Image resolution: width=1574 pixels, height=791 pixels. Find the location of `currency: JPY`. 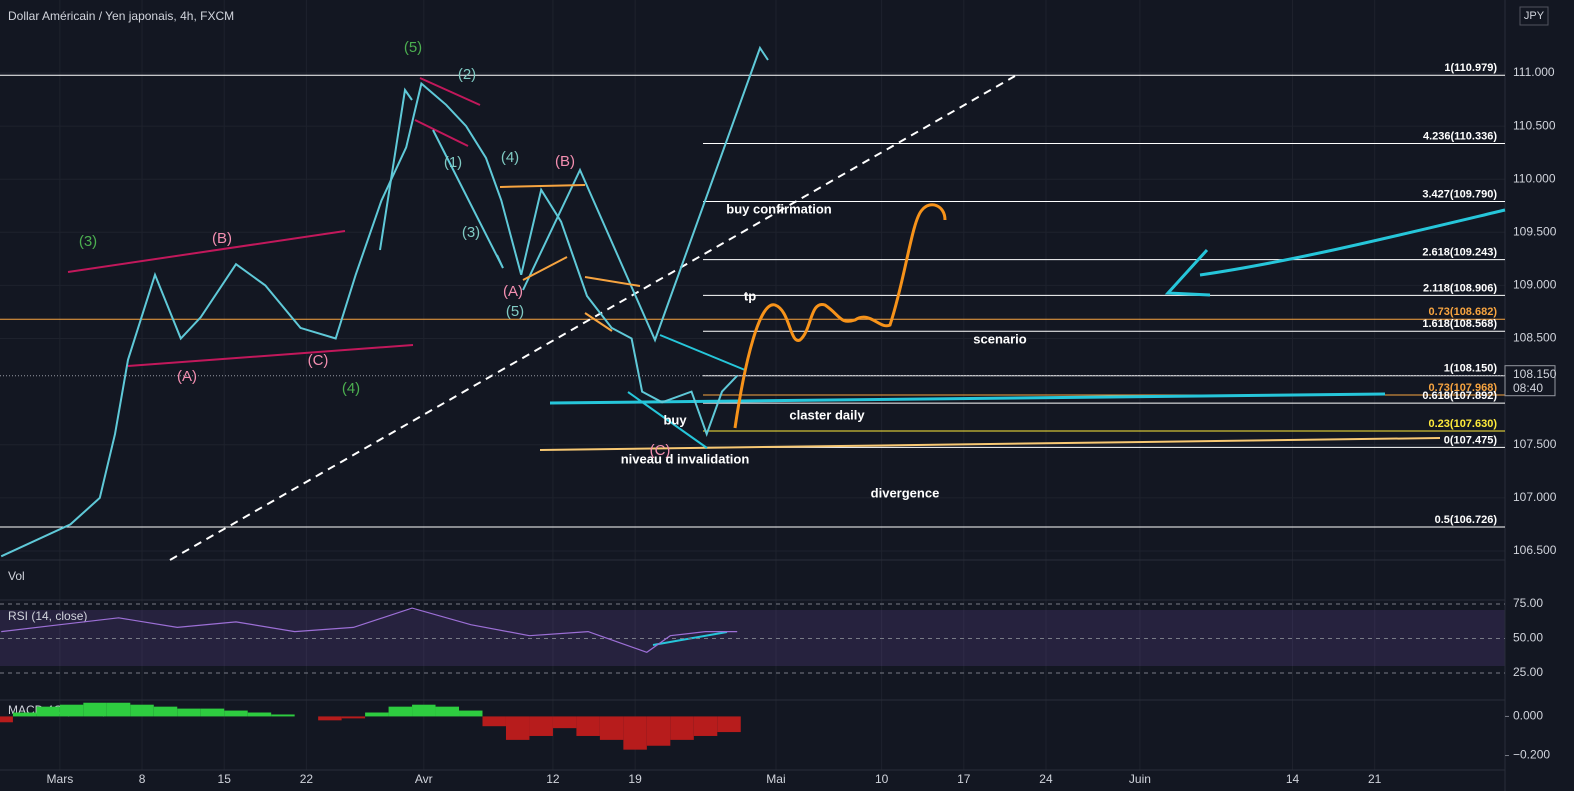

currency: JPY is located at coordinates (1534, 16).